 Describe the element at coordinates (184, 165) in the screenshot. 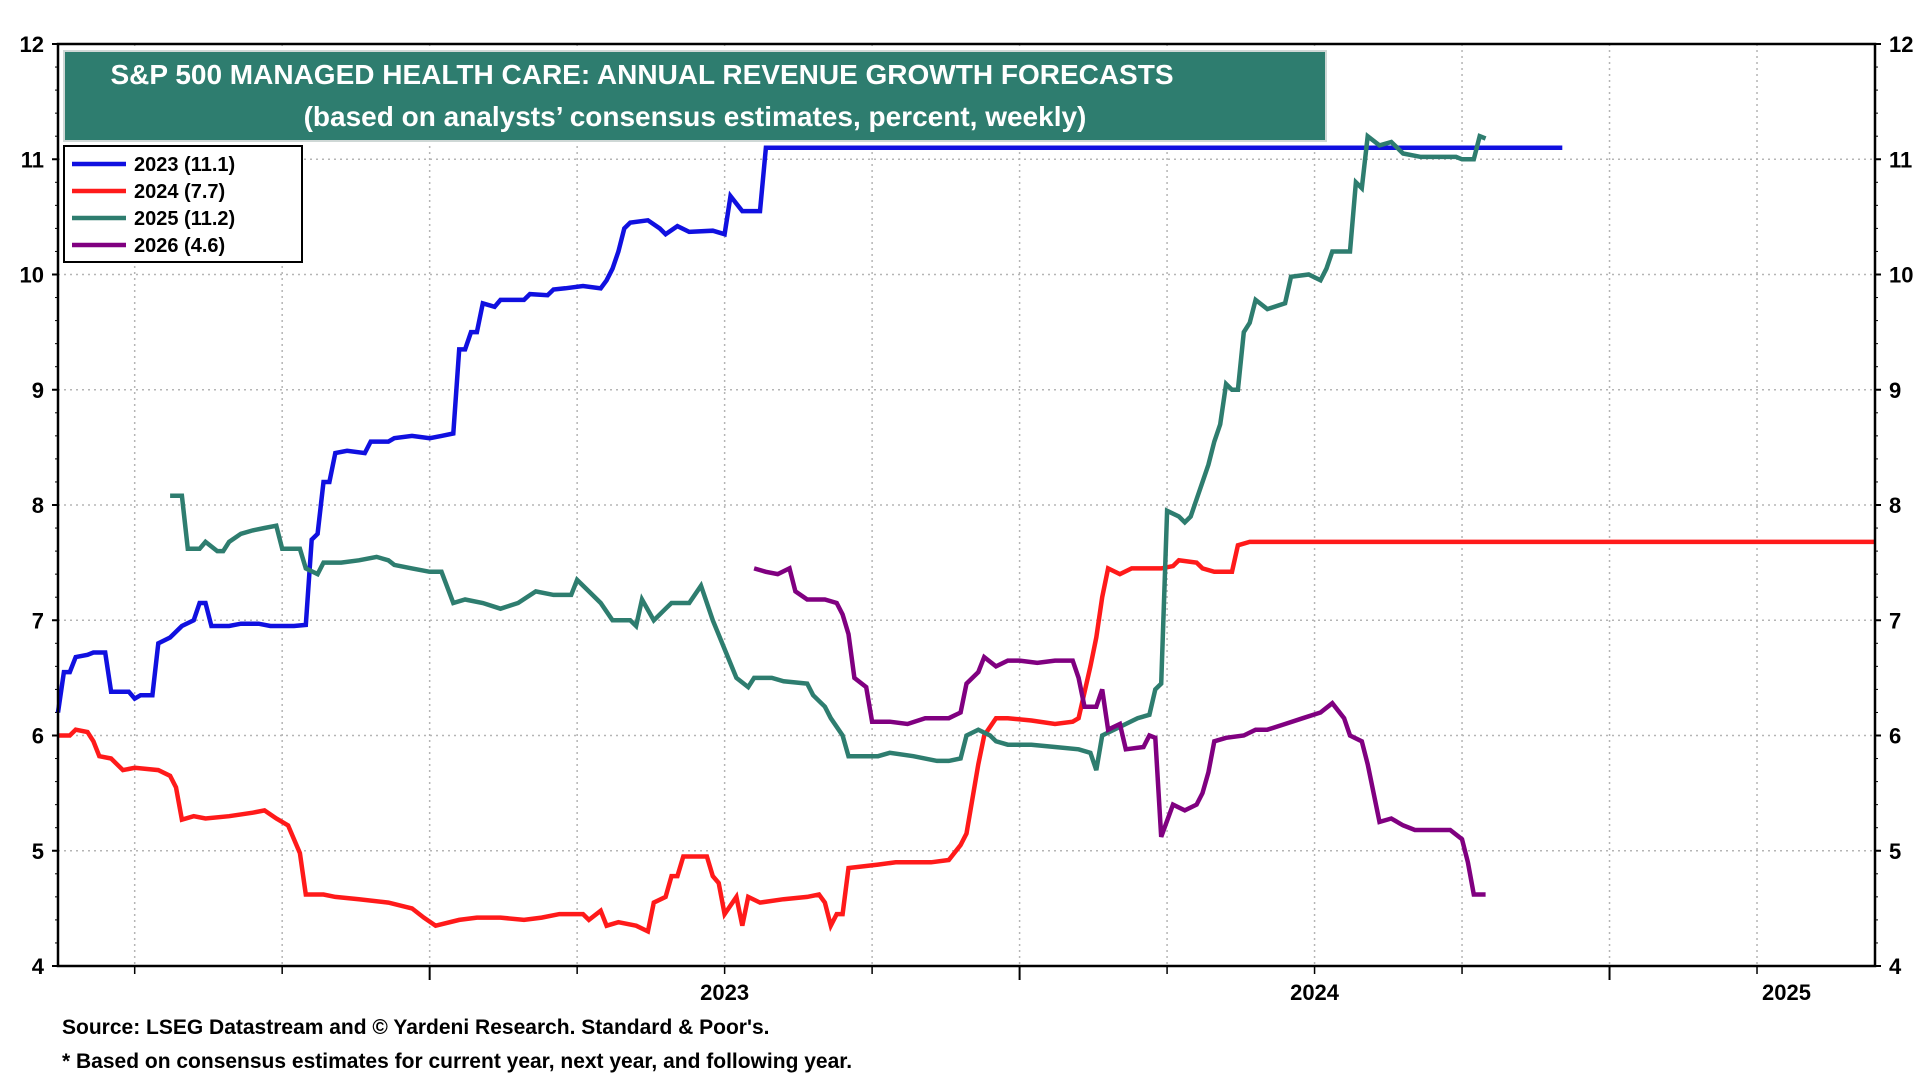

I see `legend-label: 2023 (11.1)` at that location.